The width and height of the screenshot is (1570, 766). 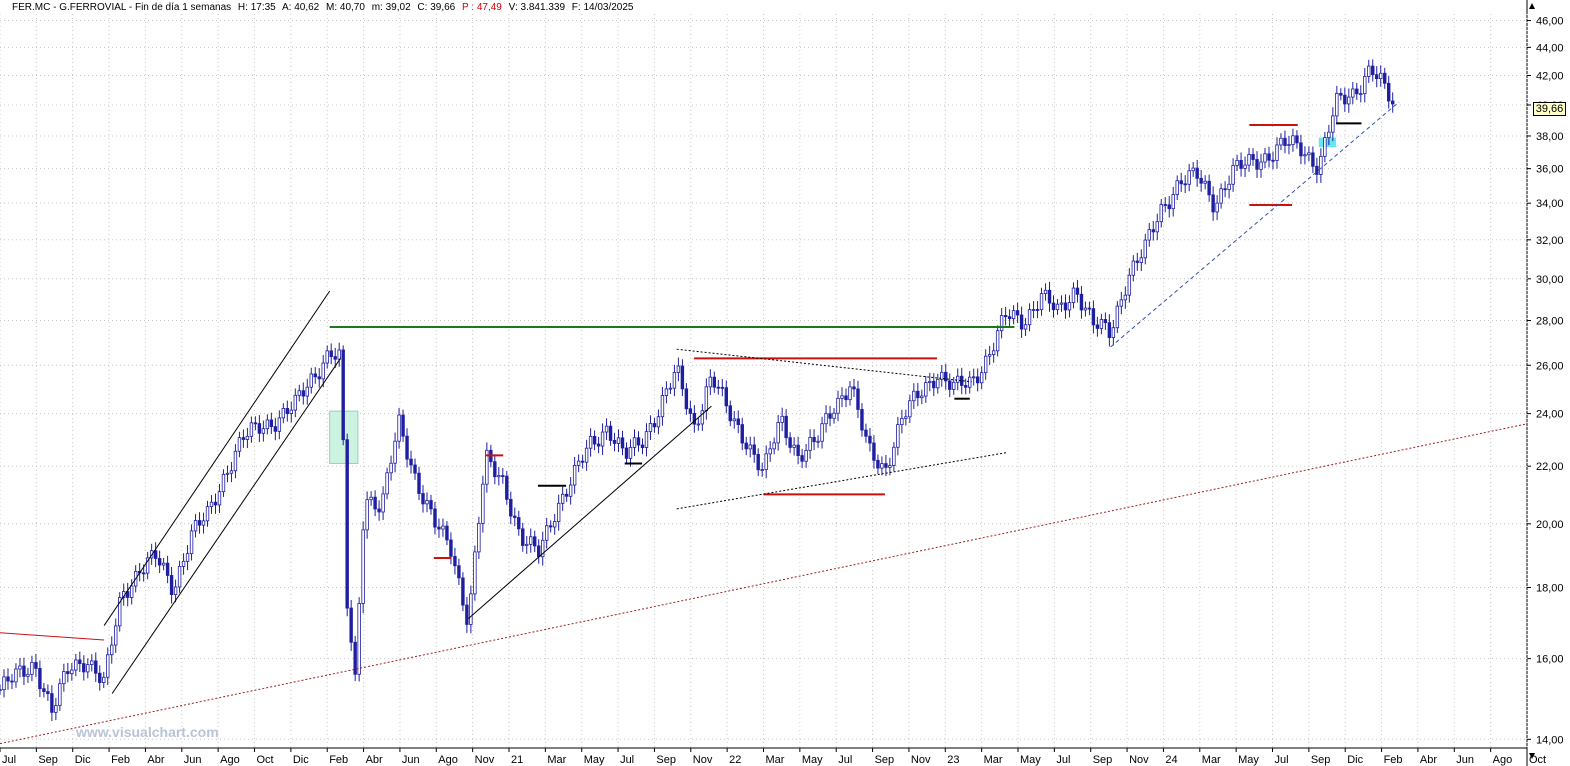 I want to click on trend-line, so click(x=590, y=512).